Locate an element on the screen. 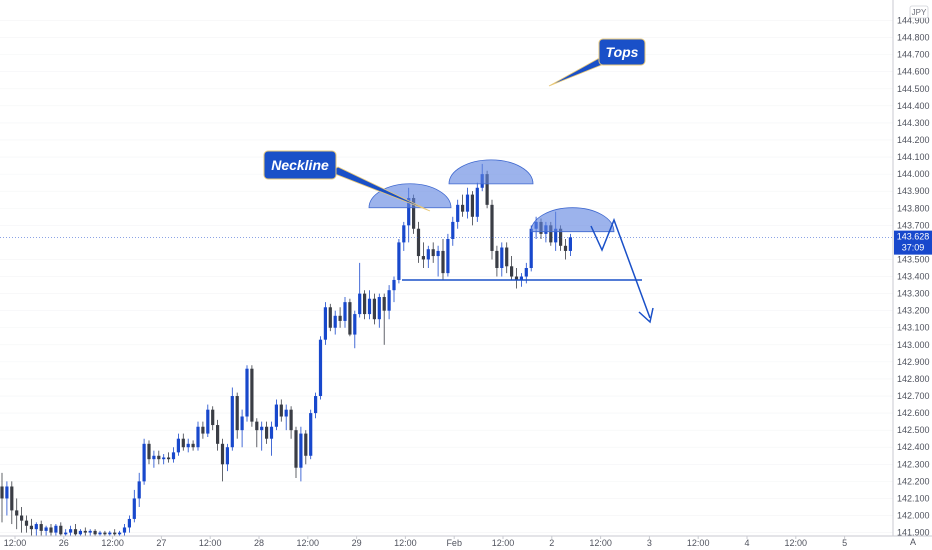  y-tick-label-8: 142.700 is located at coordinates (913, 396).